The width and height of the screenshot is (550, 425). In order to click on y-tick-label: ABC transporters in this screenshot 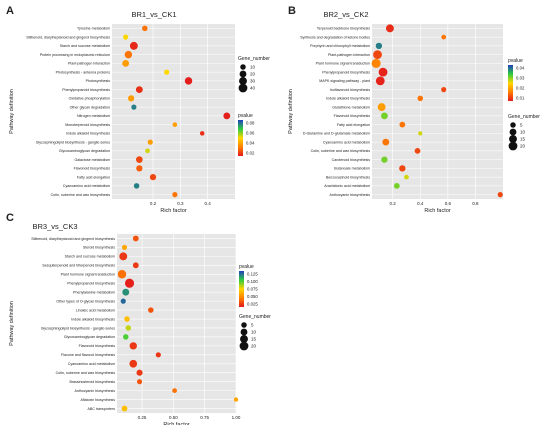, I will do `click(101, 409)`.